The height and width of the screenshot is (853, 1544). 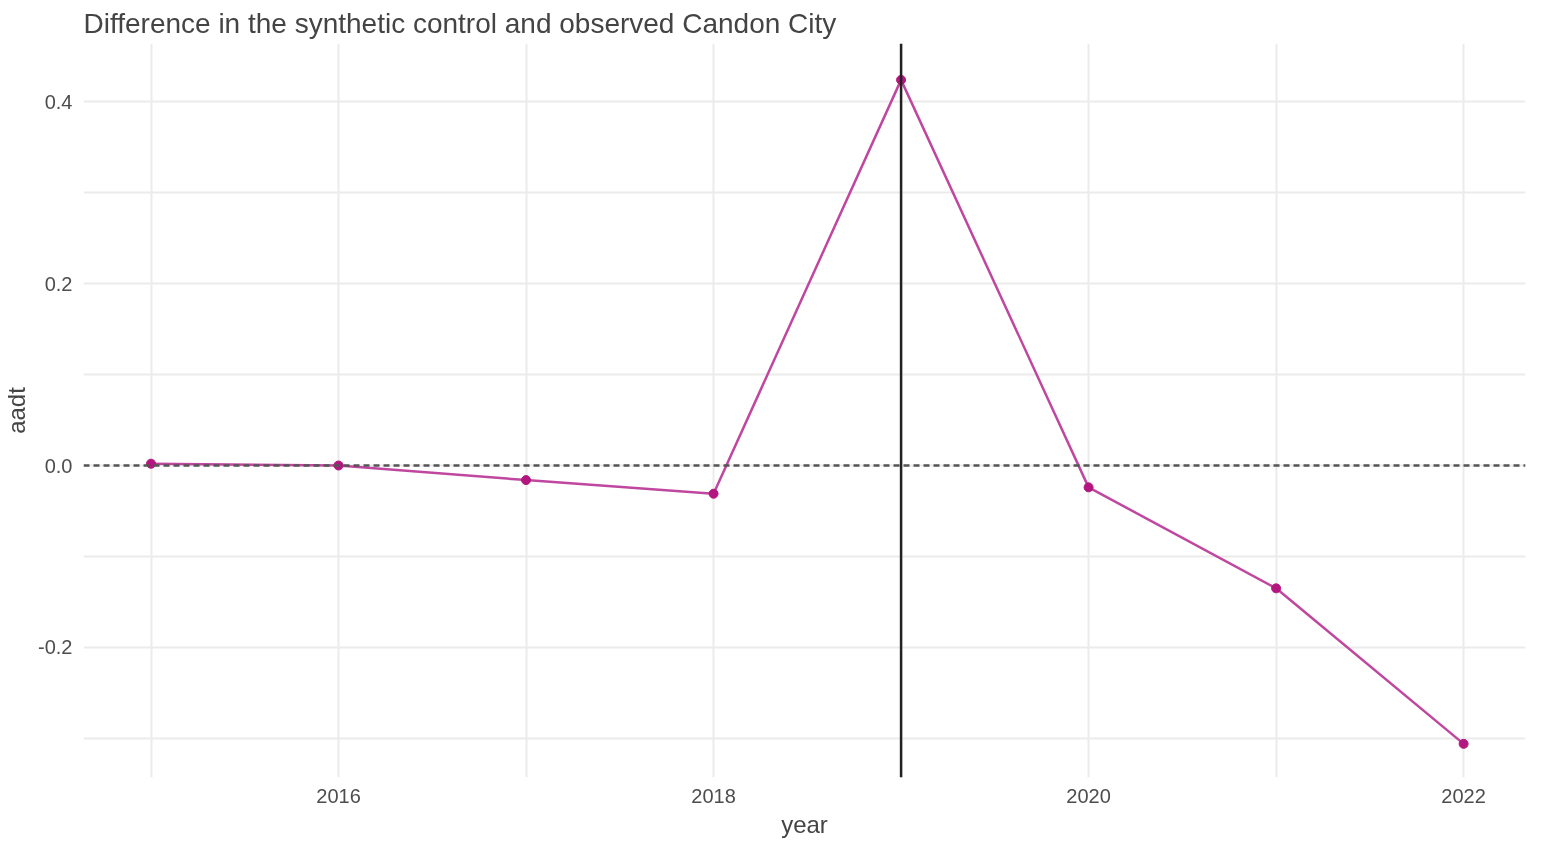 I want to click on chart-title: Difference in the synthetic control and observed Candon City, so click(x=460, y=23).